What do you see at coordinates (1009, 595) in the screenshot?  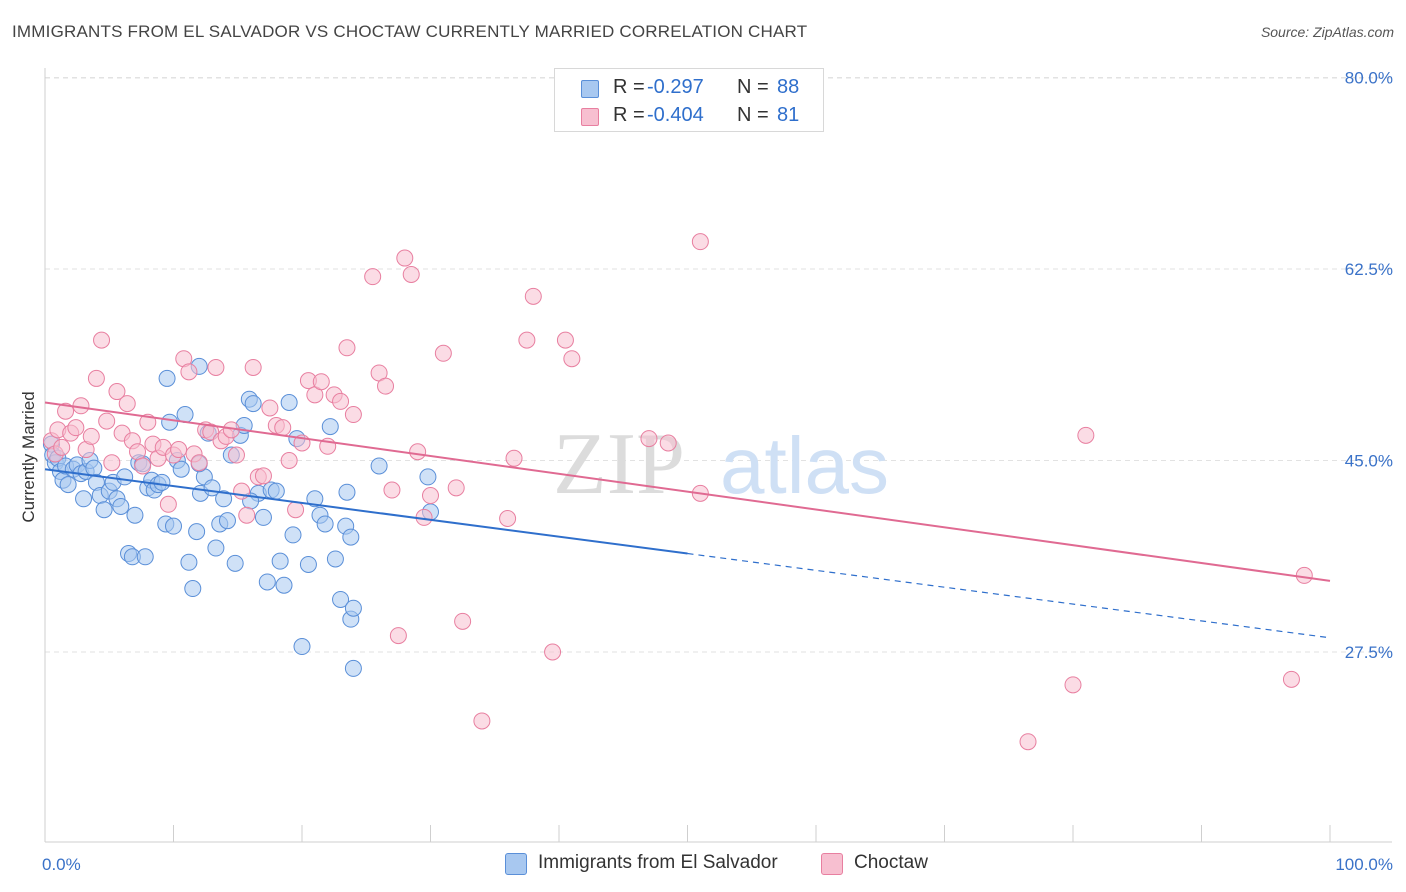 I see `el-salvador-trend-extension` at bounding box center [1009, 595].